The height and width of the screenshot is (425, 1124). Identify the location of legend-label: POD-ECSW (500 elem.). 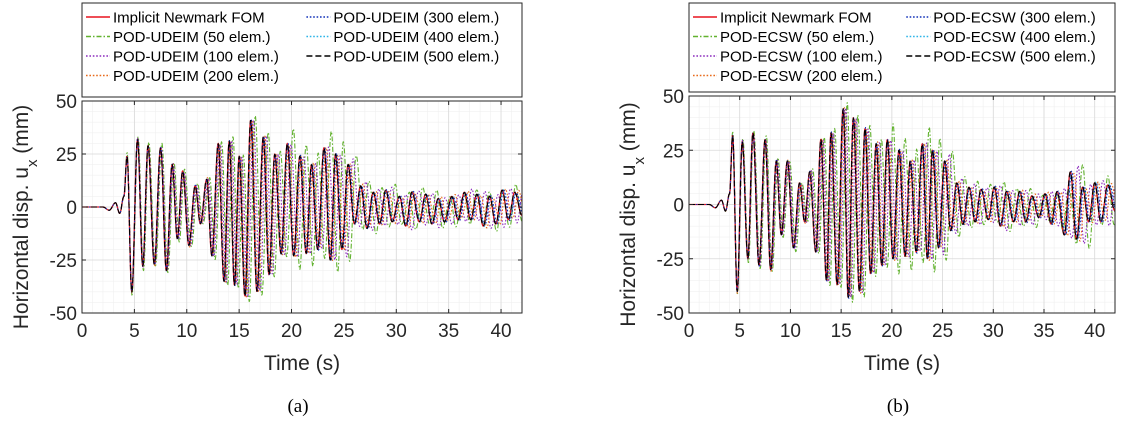
(1014, 57).